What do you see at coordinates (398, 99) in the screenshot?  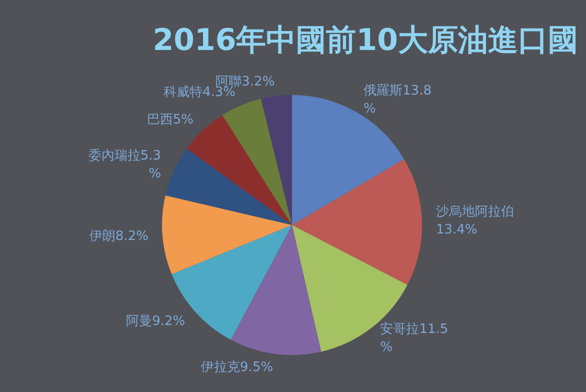 I see `slice-label: 俄羅斯13.8%` at bounding box center [398, 99].